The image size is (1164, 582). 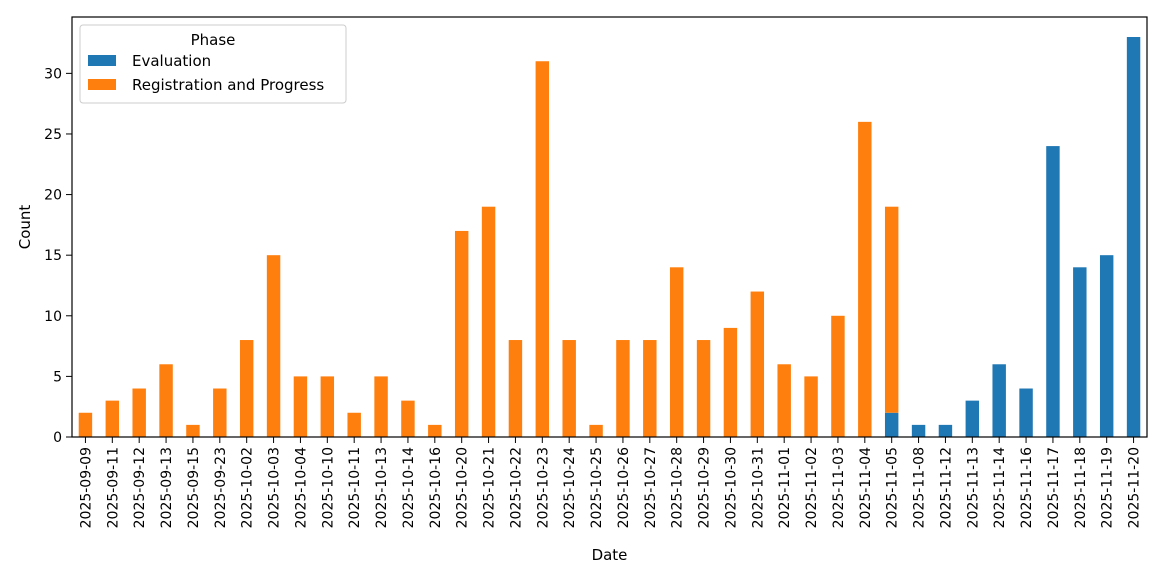 What do you see at coordinates (167, 487) in the screenshot?
I see `x-tick-label: 2025-09-13` at bounding box center [167, 487].